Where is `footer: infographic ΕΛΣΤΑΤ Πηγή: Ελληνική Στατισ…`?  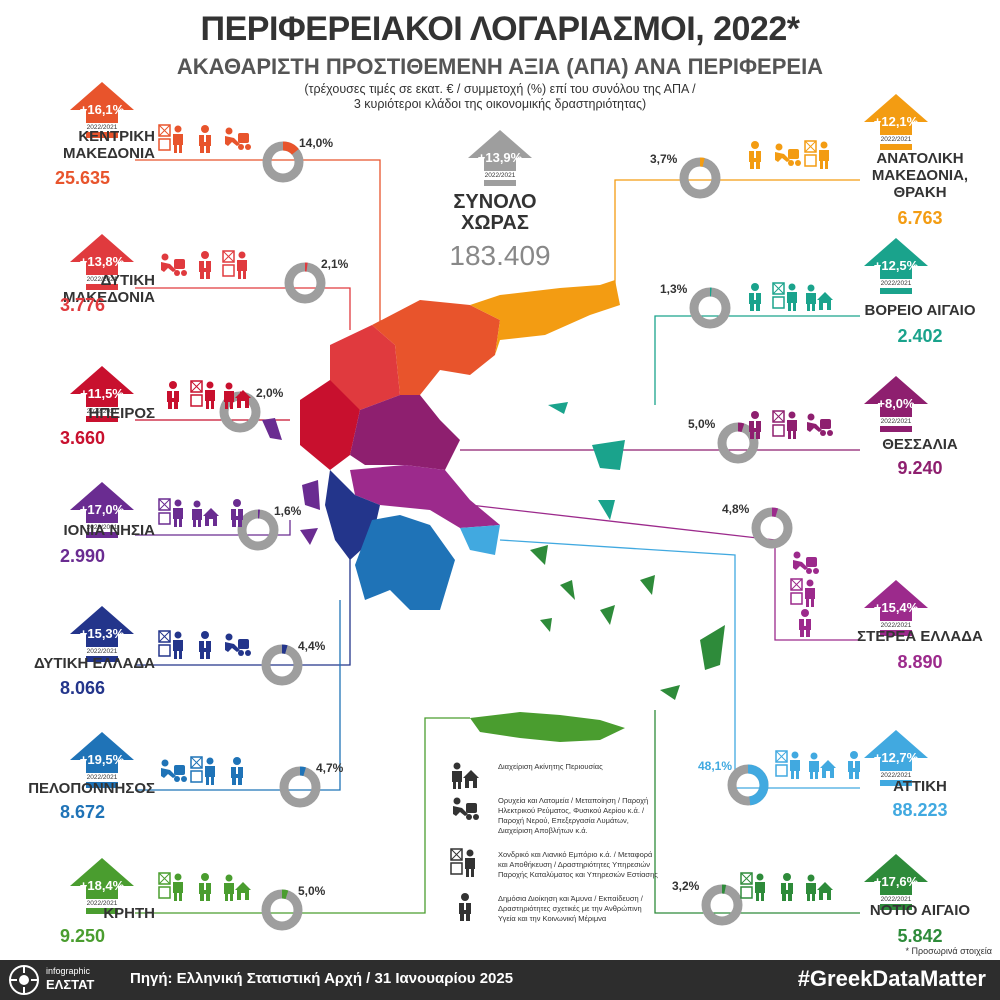 footer: infographic ΕΛΣΤΑΤ Πηγή: Ελληνική Στατισ… is located at coordinates (500, 980).